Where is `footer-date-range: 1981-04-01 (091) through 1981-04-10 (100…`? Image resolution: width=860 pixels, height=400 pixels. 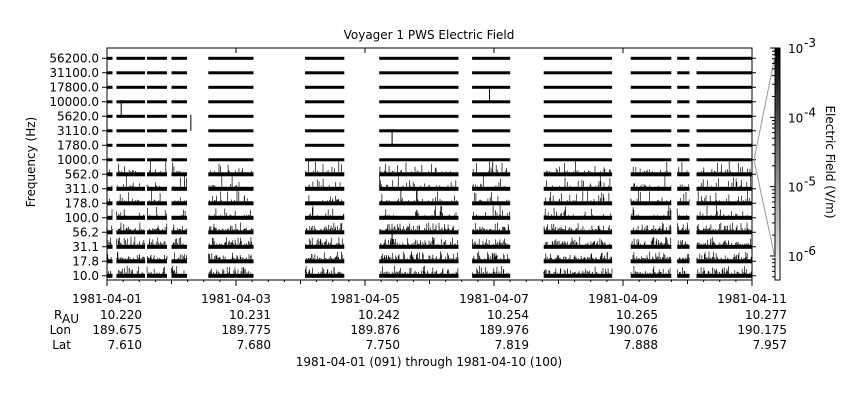
footer-date-range: 1981-04-01 (091) through 1981-04-10 (100… is located at coordinates (429, 362).